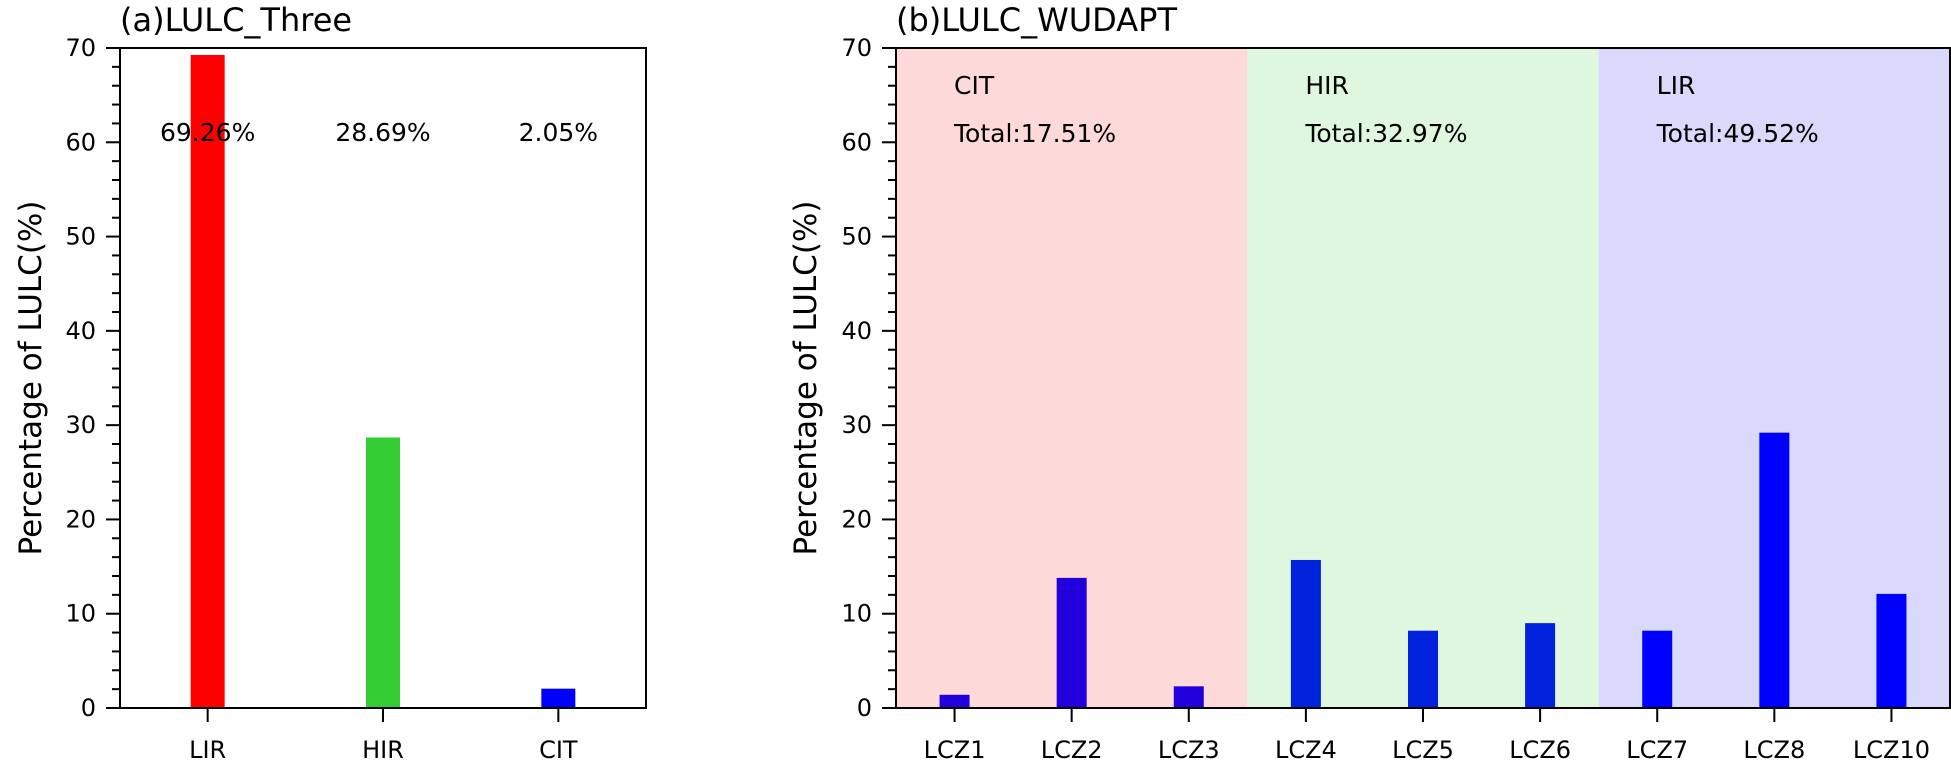 This screenshot has width=1951, height=771. Describe the element at coordinates (1036, 20) in the screenshot. I see `chart-title: (b)LULC_WUDAPT` at that location.